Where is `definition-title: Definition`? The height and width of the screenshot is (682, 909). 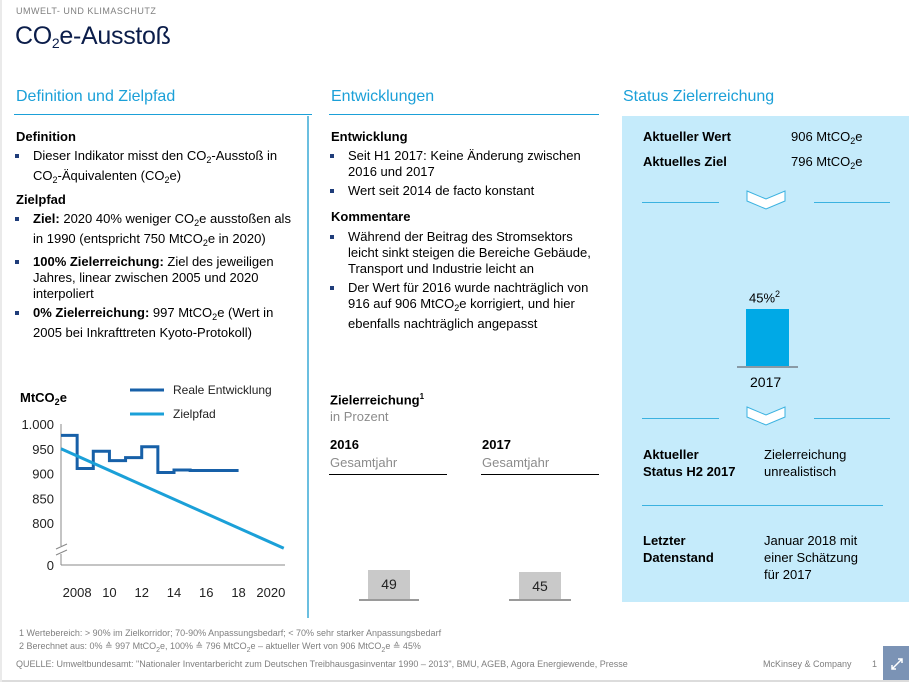 definition-title: Definition is located at coordinates (46, 136).